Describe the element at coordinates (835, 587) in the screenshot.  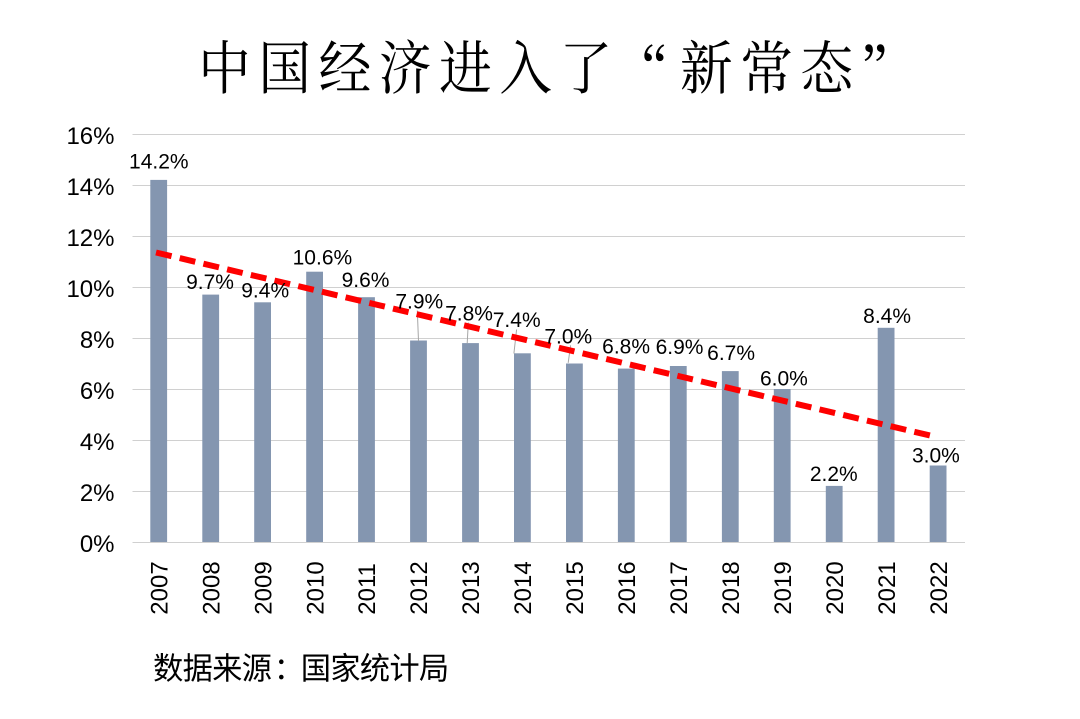
I see `svg-text: 2020` at that location.